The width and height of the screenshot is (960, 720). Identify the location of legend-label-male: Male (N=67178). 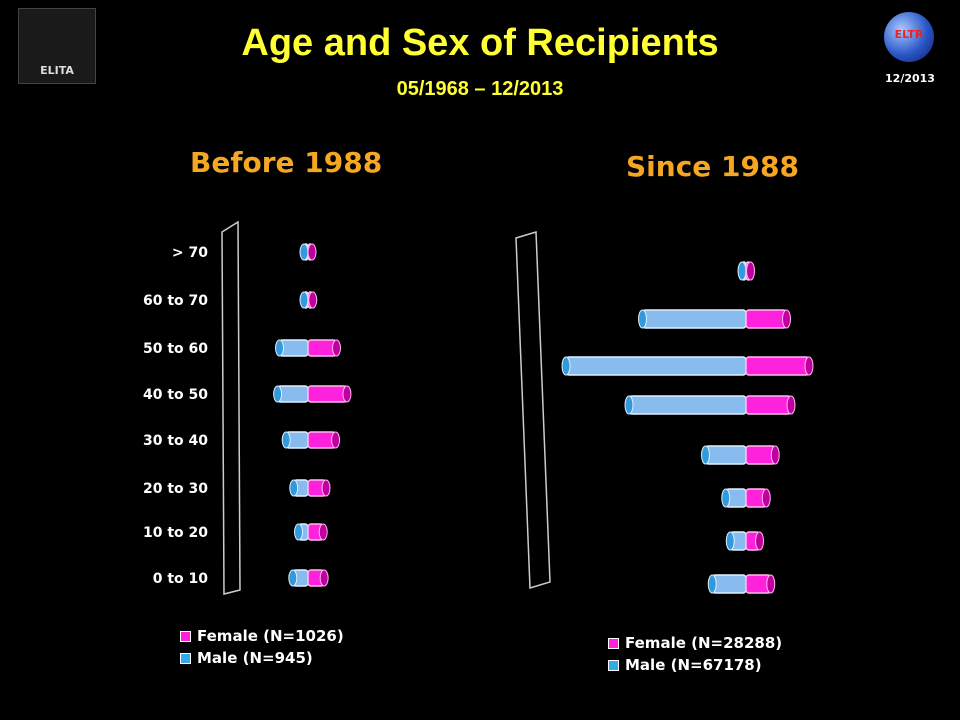
(693, 665).